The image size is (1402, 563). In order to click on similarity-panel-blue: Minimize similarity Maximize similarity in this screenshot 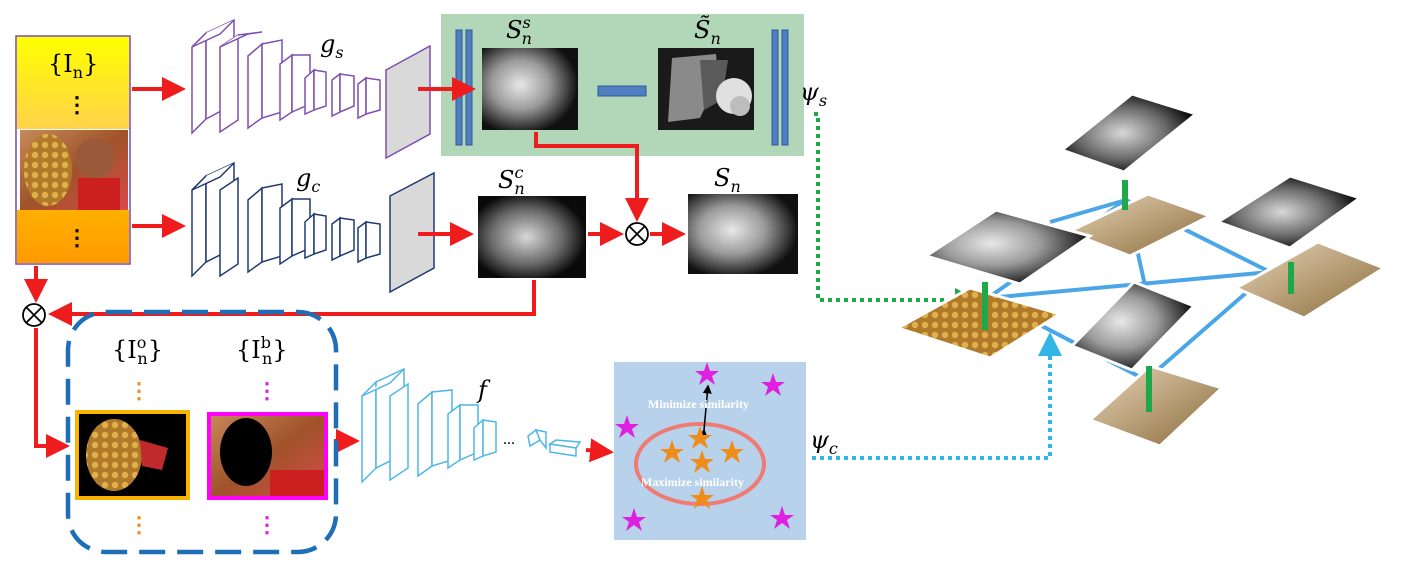, I will do `click(710, 451)`.